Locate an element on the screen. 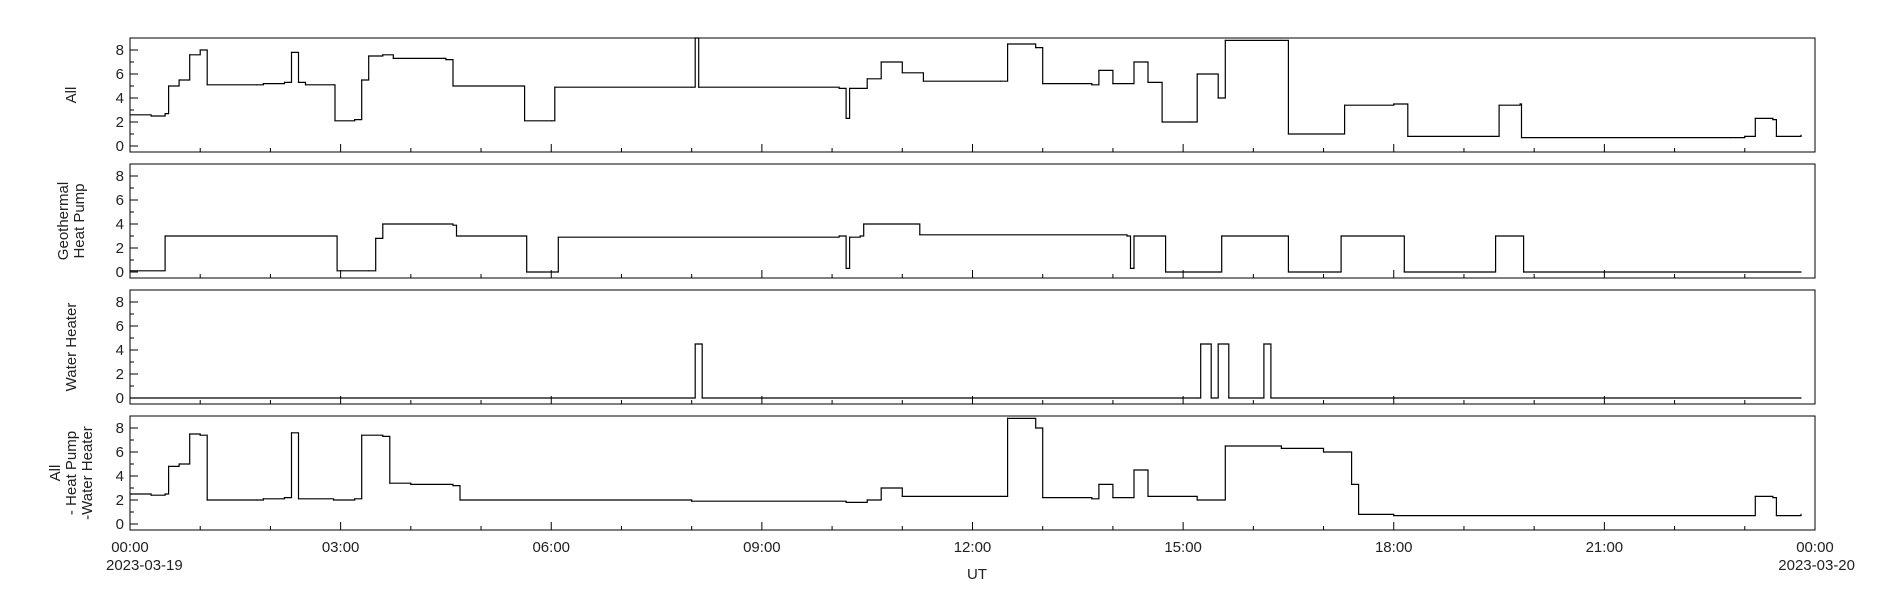 This screenshot has width=1903, height=607. x-axis-label: UT is located at coordinates (977, 574).